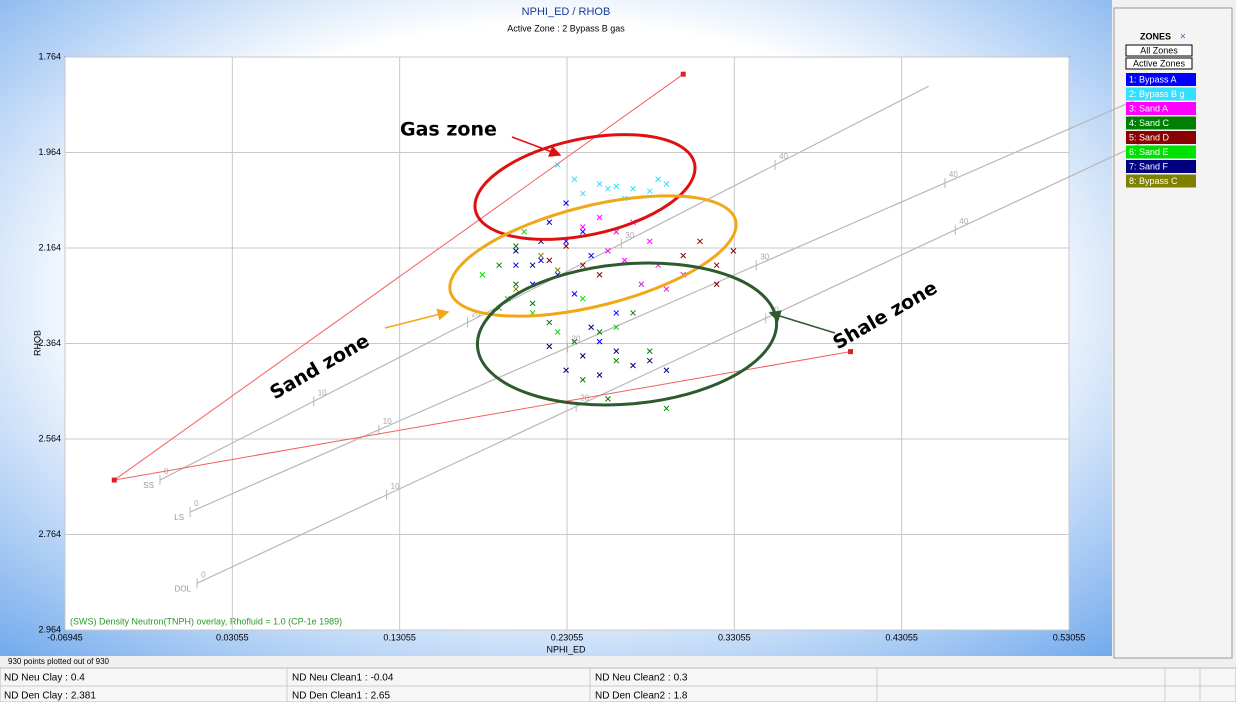 The height and width of the screenshot is (702, 1236). What do you see at coordinates (1149, 123) in the screenshot?
I see `legend-label: 4: Sand C` at bounding box center [1149, 123].